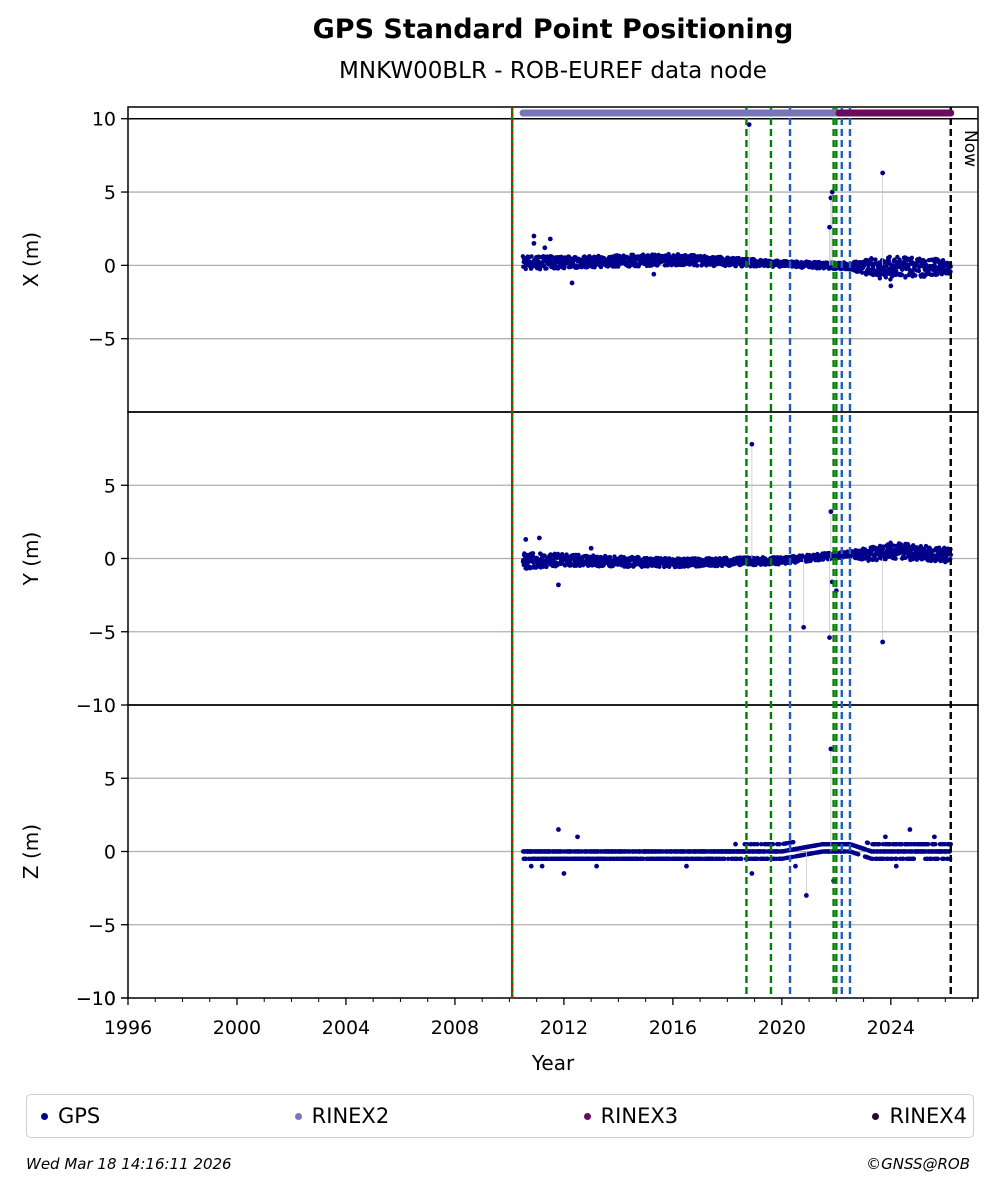 The height and width of the screenshot is (1194, 997). I want to click on y-axis-label: X (m), so click(31, 259).